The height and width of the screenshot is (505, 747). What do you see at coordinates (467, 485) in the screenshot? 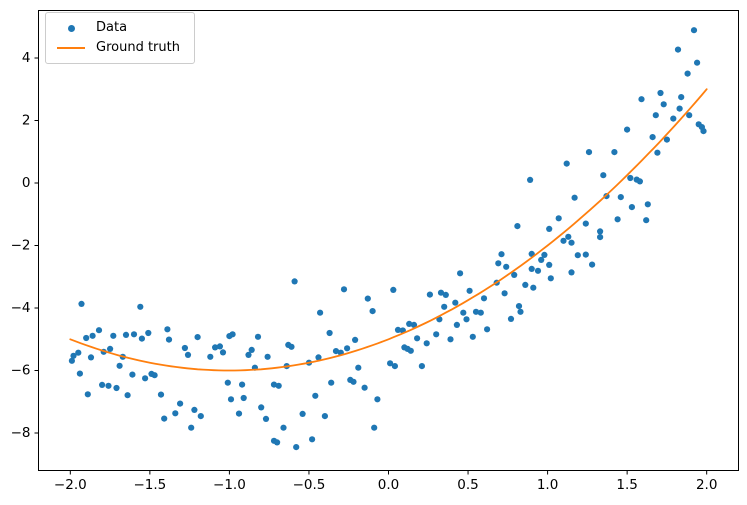
I see `x-tick-label: 0.5` at bounding box center [467, 485].